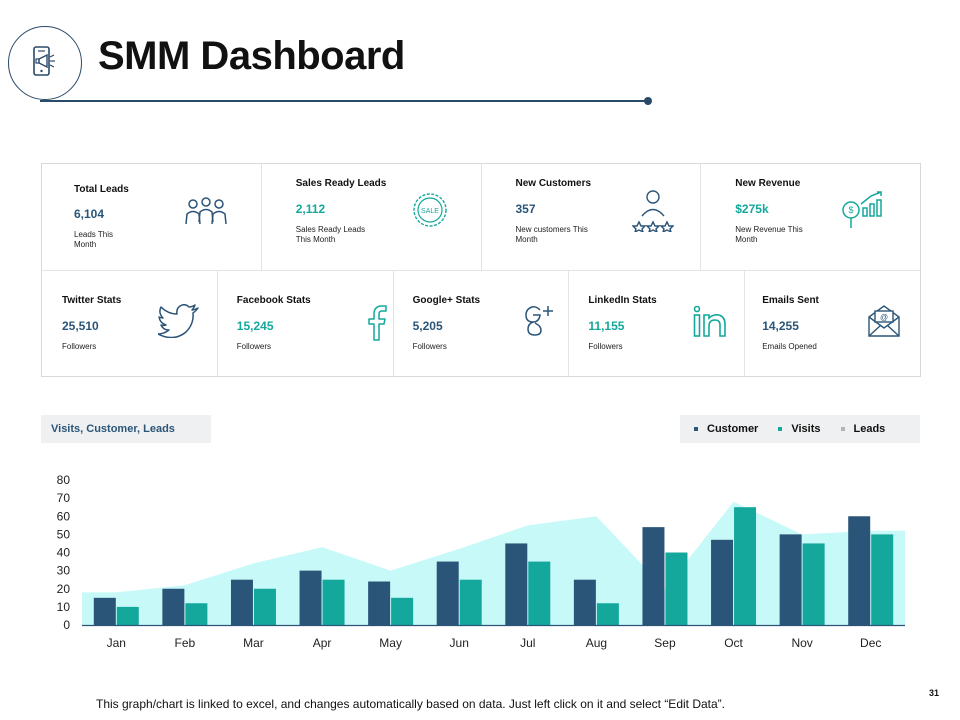  Describe the element at coordinates (127, 615) in the screenshot. I see `bar-visits-jan` at that location.